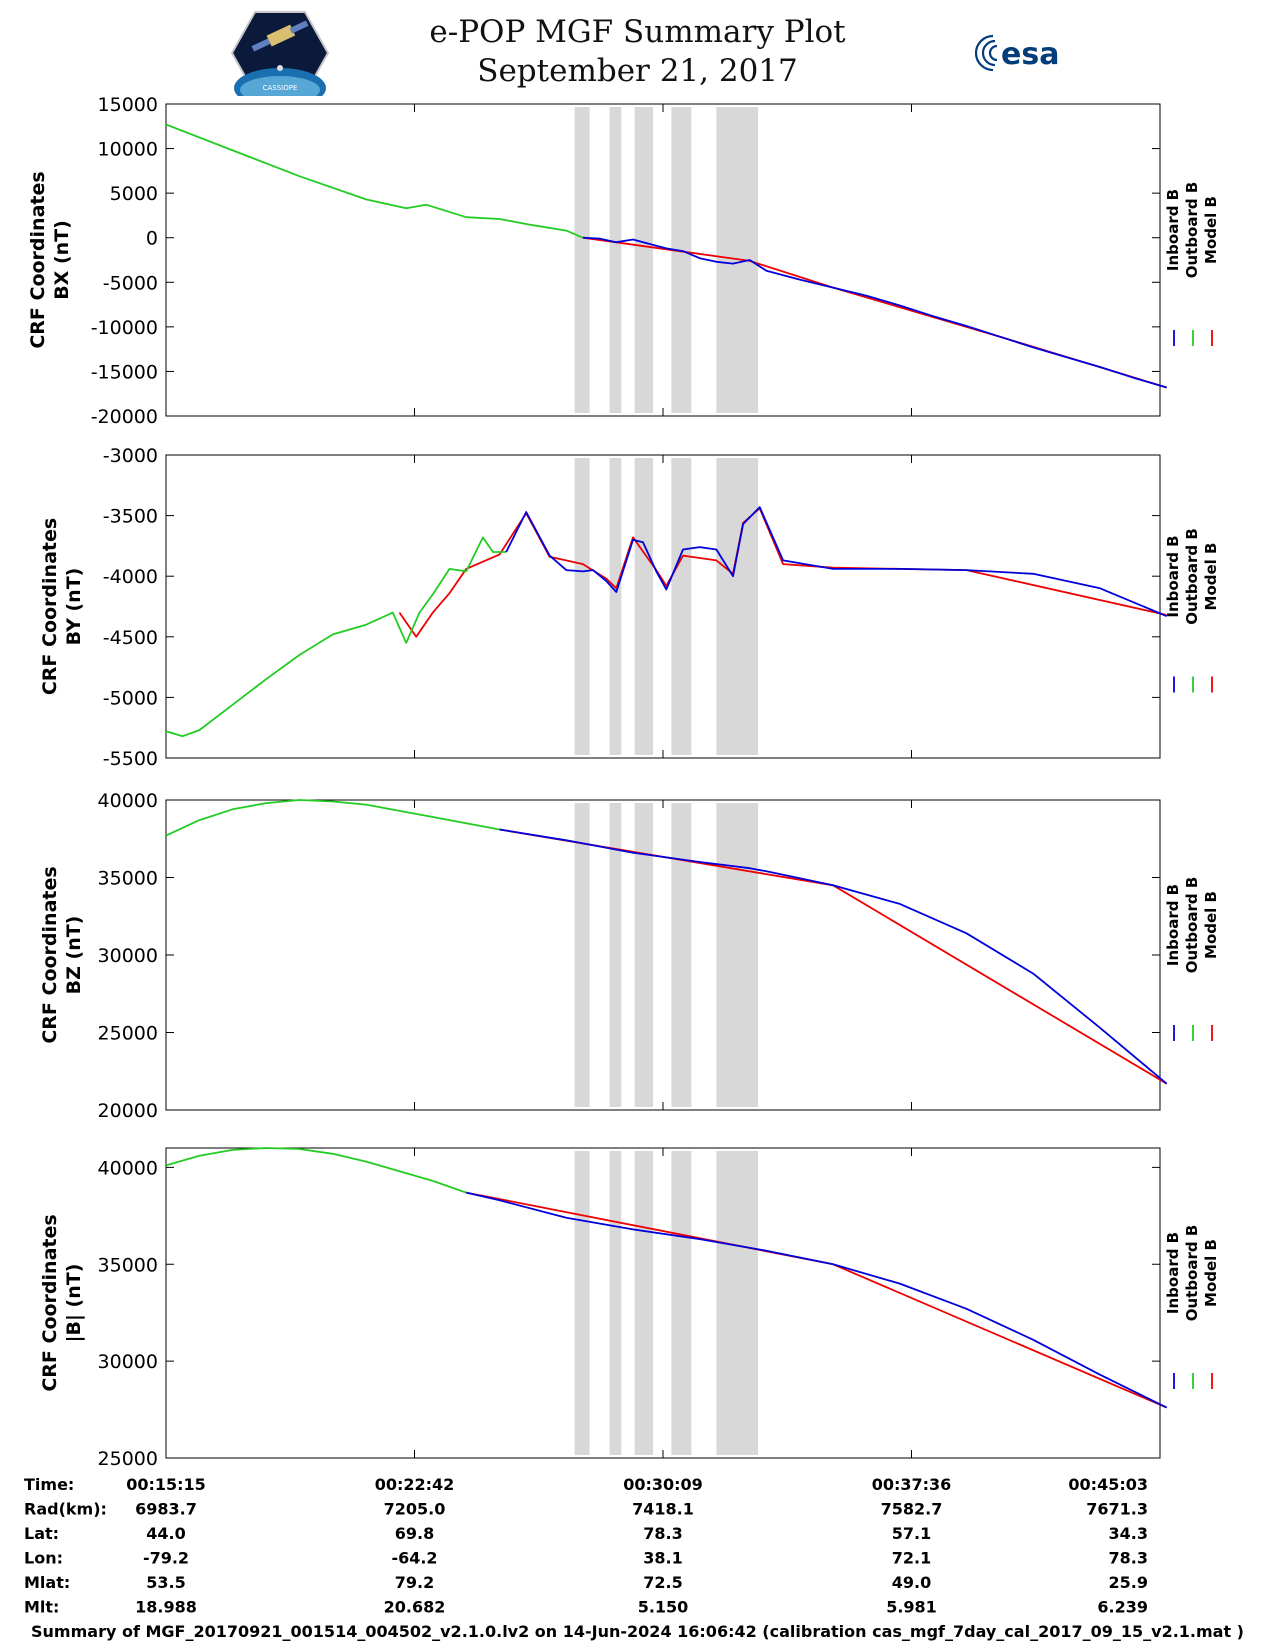  Describe the element at coordinates (65, 1509) in the screenshot. I see `ephemeris-label: Rad(km):` at that location.